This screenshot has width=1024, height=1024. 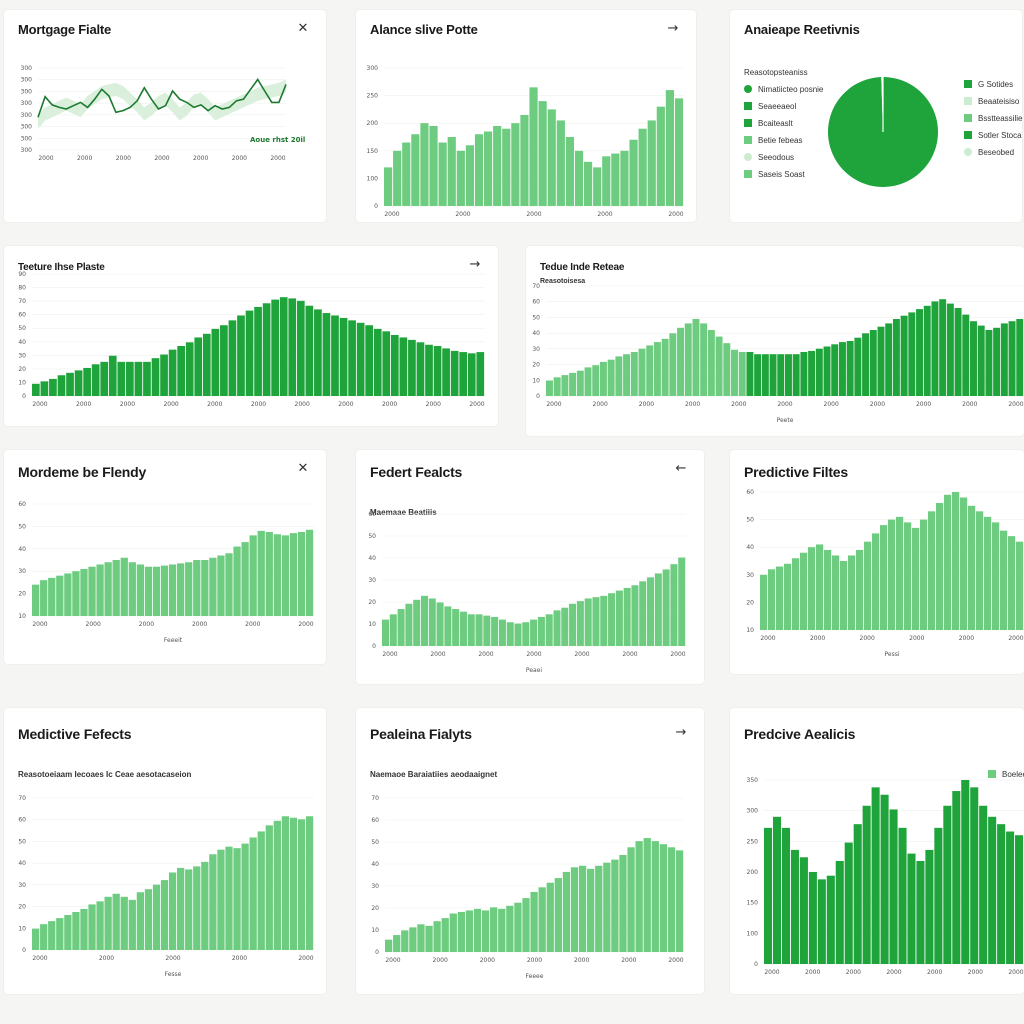 I want to click on arrow-left-icon: ←, so click(x=681, y=468).